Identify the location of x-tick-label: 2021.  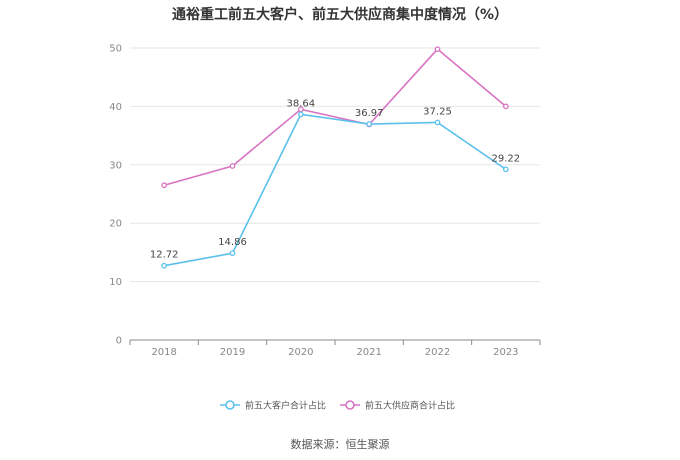
(368, 352).